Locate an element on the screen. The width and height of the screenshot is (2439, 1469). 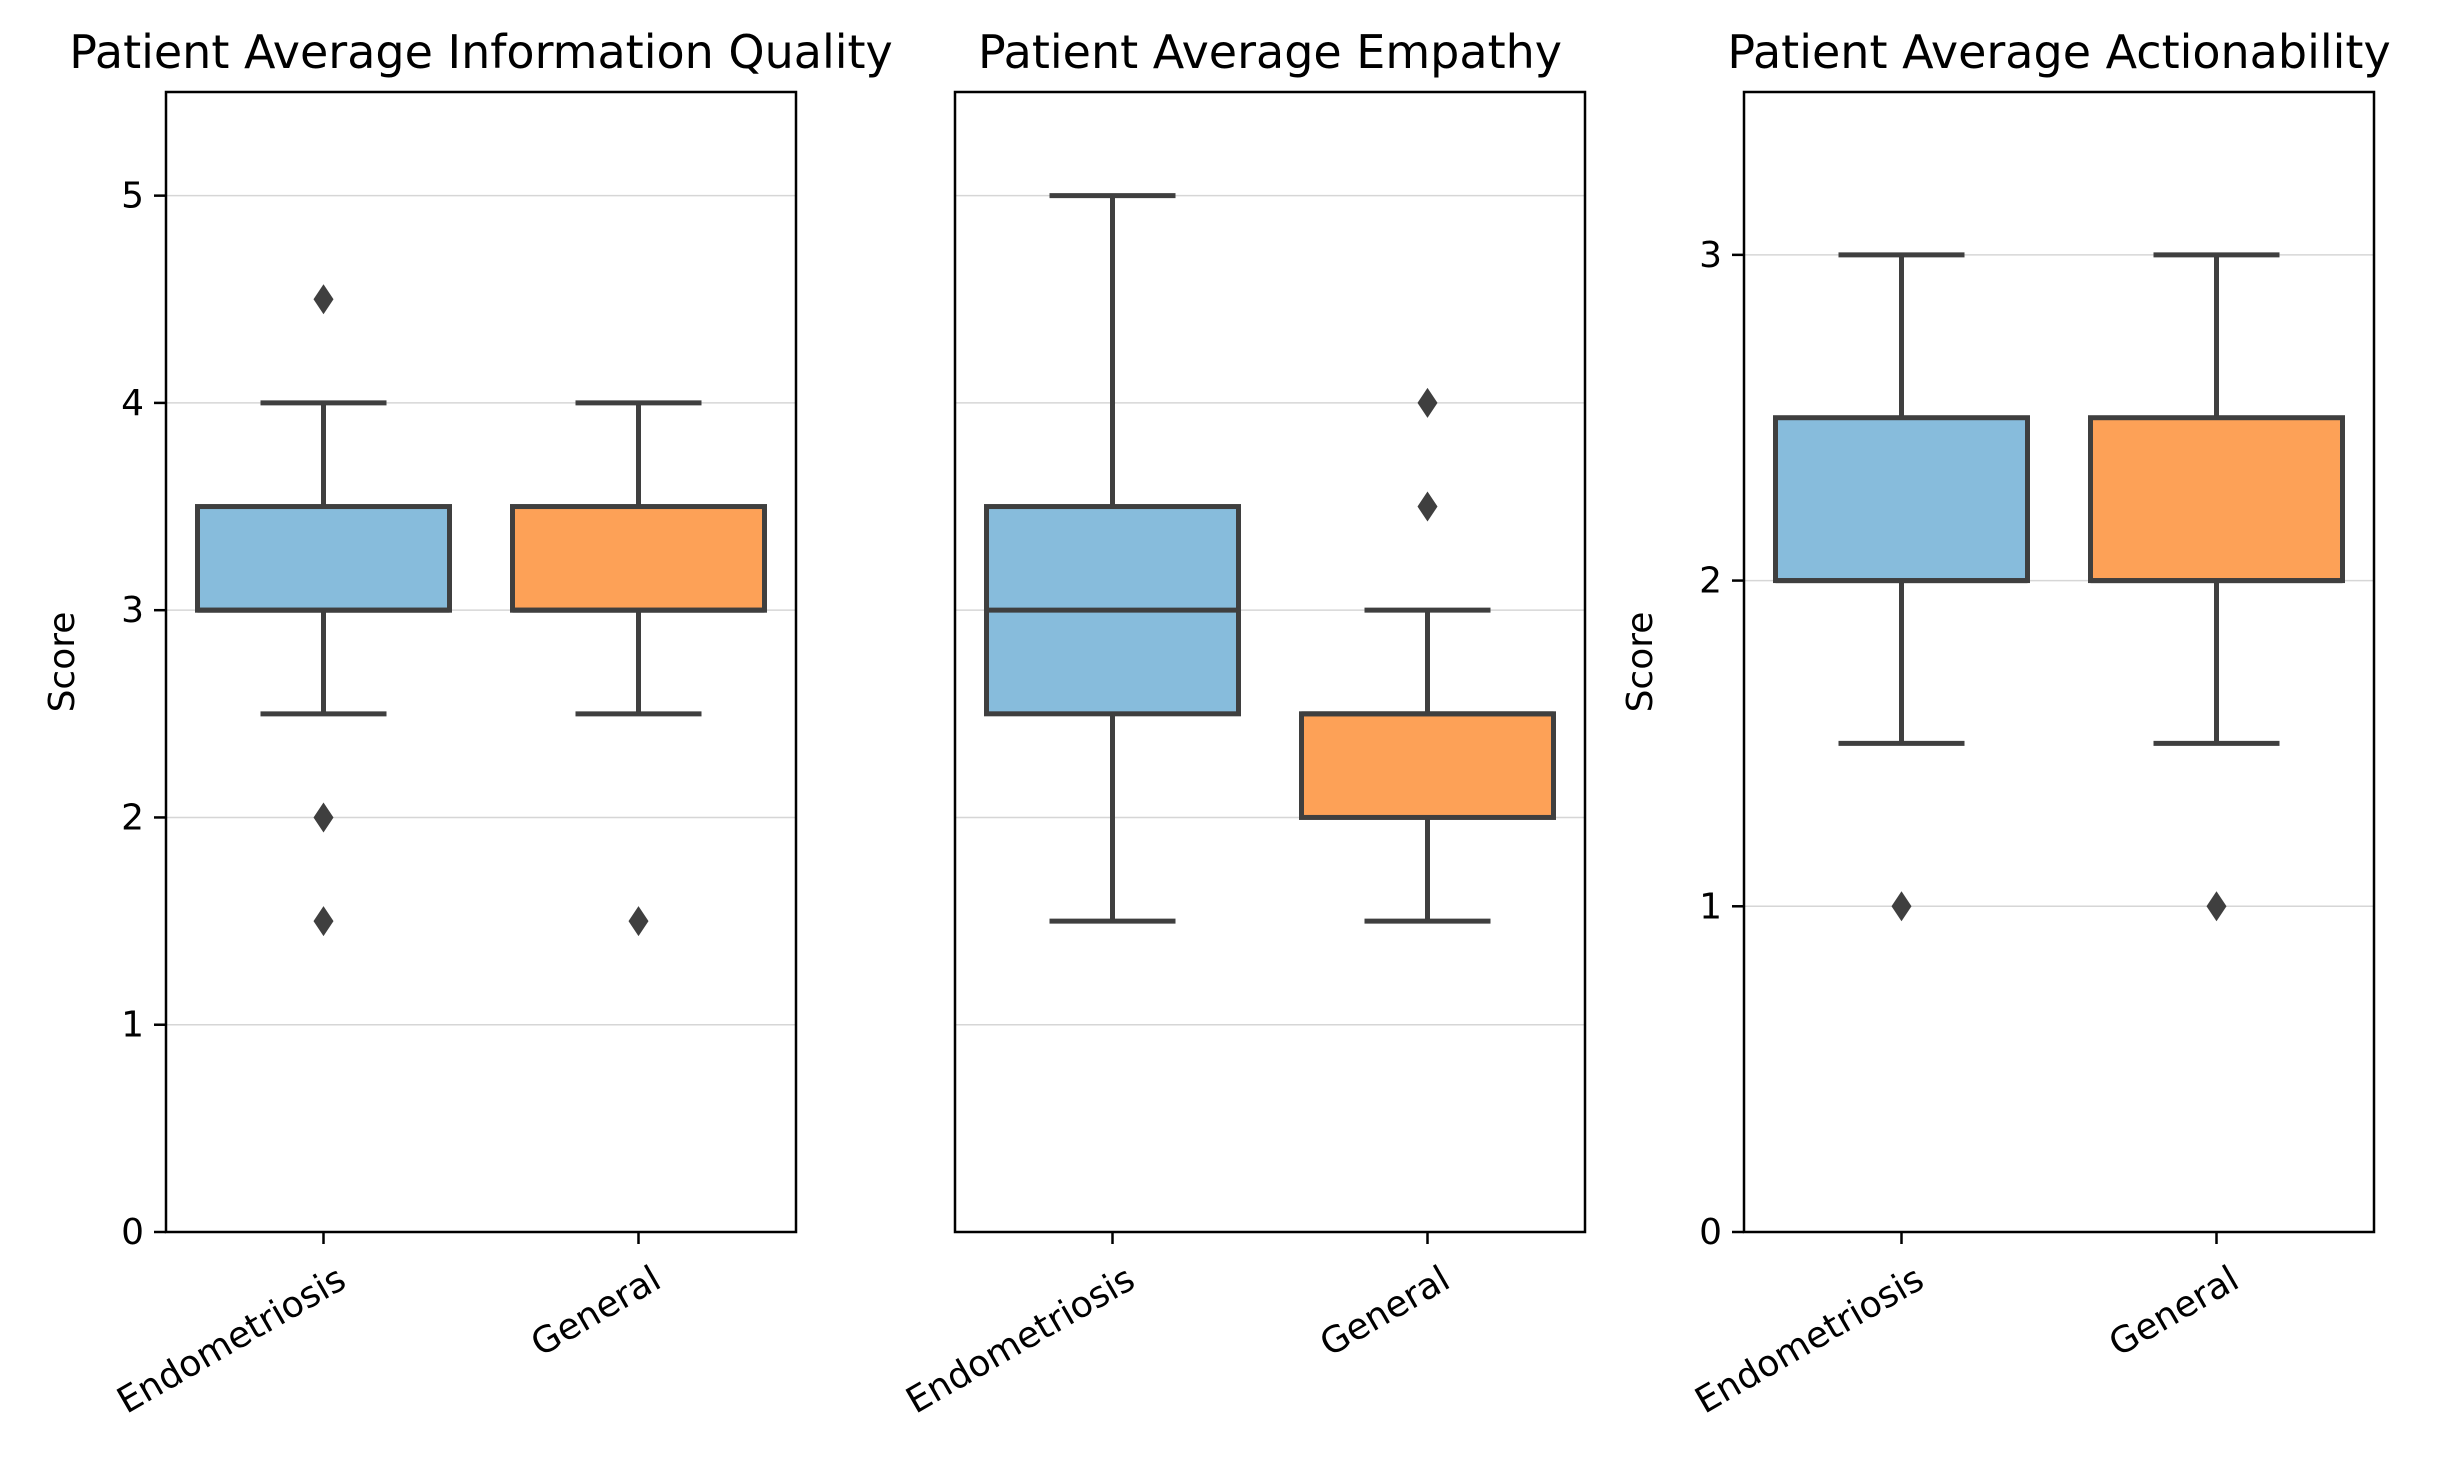
y-tick-label: 4 is located at coordinates (132, 403).